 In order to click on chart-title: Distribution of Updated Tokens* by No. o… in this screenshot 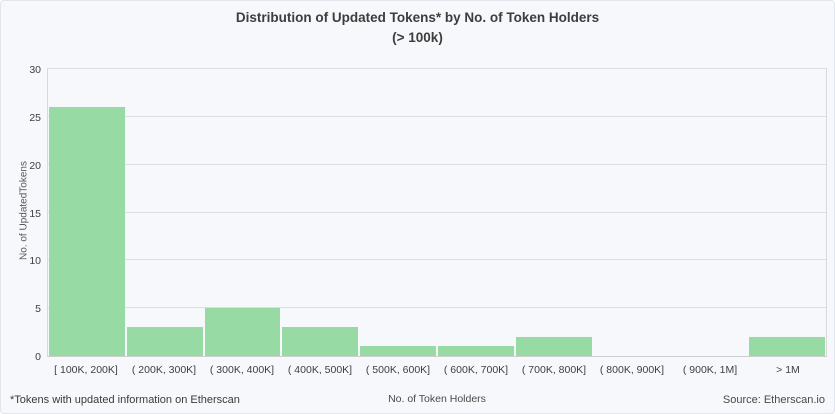, I will do `click(417, 28)`.